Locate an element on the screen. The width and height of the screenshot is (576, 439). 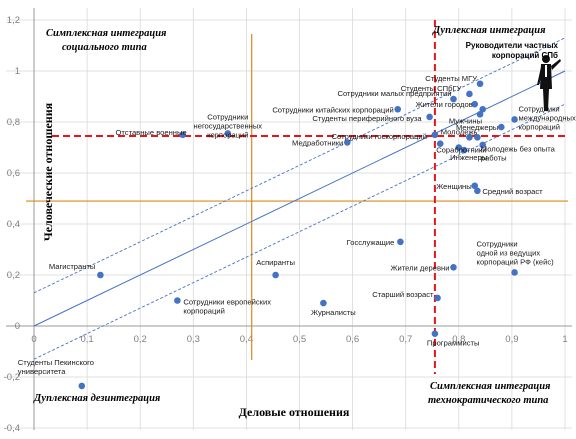
x-tick-label: 0,6 is located at coordinates (352, 339).